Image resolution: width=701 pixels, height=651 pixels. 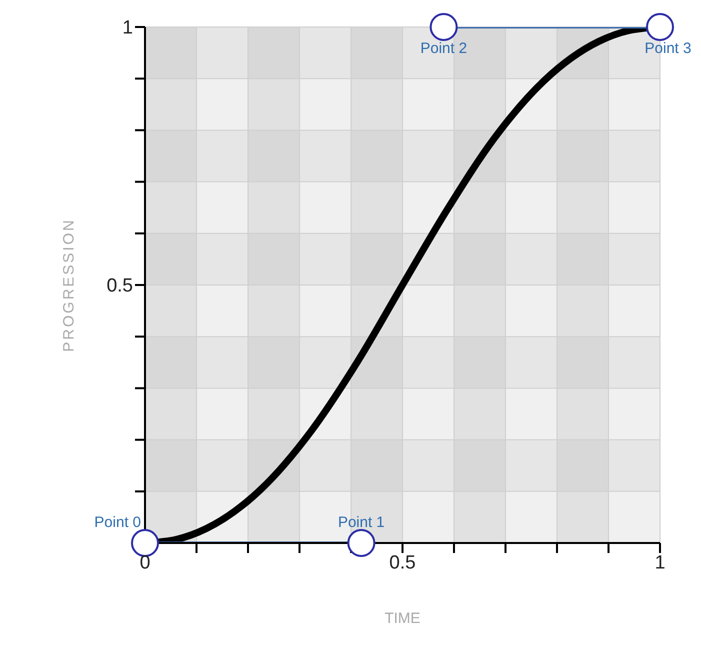 What do you see at coordinates (402, 563) in the screenshot?
I see `x-tick-label: 0.5` at bounding box center [402, 563].